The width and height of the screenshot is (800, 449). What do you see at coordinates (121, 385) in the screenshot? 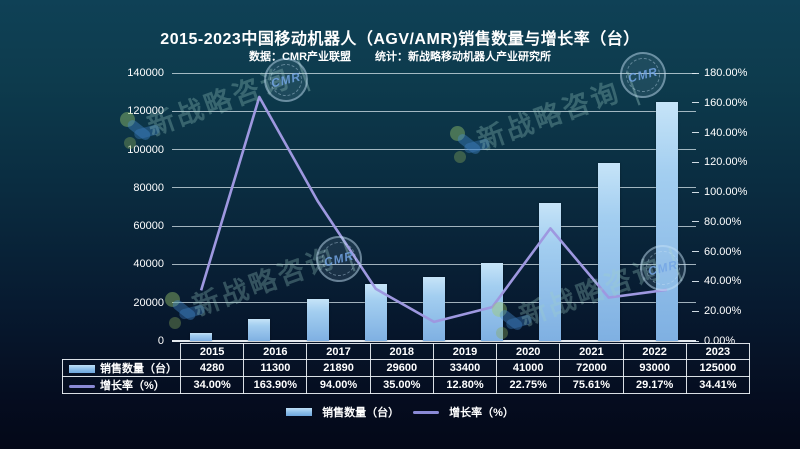
I see `row-label-growth: 增长率（%）` at bounding box center [121, 385].